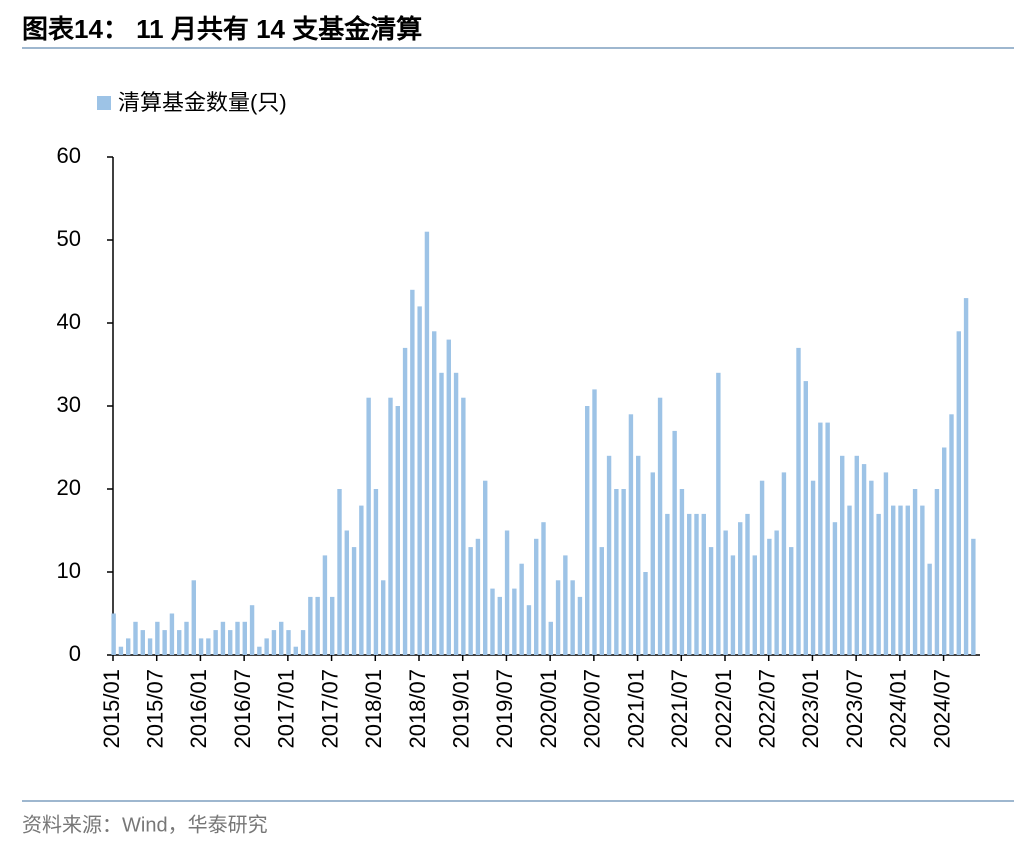 The height and width of the screenshot is (852, 1036). Describe the element at coordinates (329, 709) in the screenshot. I see `x-tick-label: 2017/07` at that location.